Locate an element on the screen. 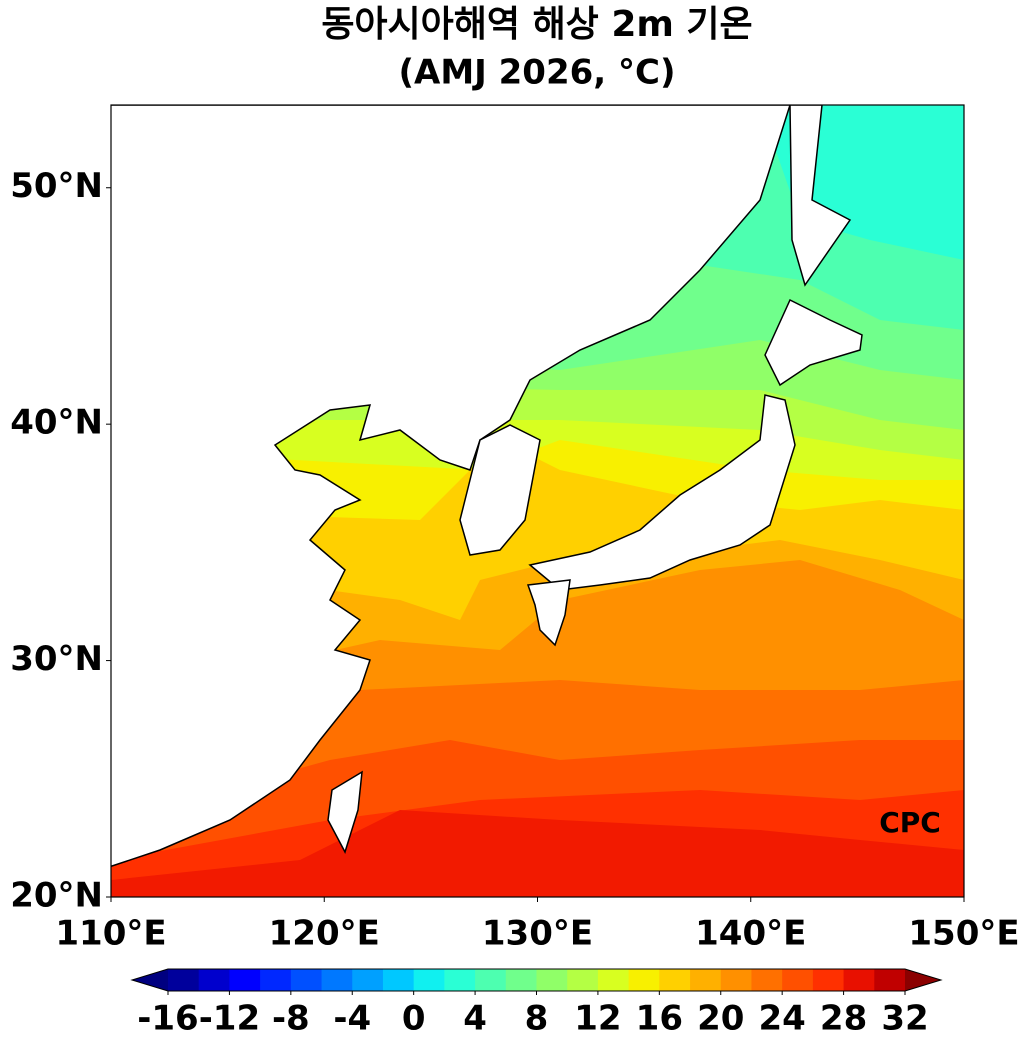  colorbar-tick-label: 16 is located at coordinates (659, 1019).